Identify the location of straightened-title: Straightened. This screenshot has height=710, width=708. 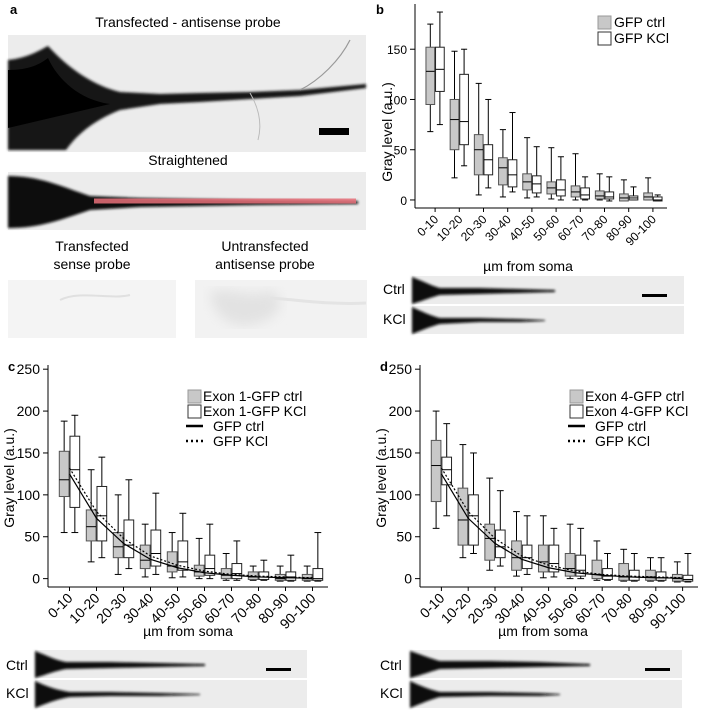
(187, 160).